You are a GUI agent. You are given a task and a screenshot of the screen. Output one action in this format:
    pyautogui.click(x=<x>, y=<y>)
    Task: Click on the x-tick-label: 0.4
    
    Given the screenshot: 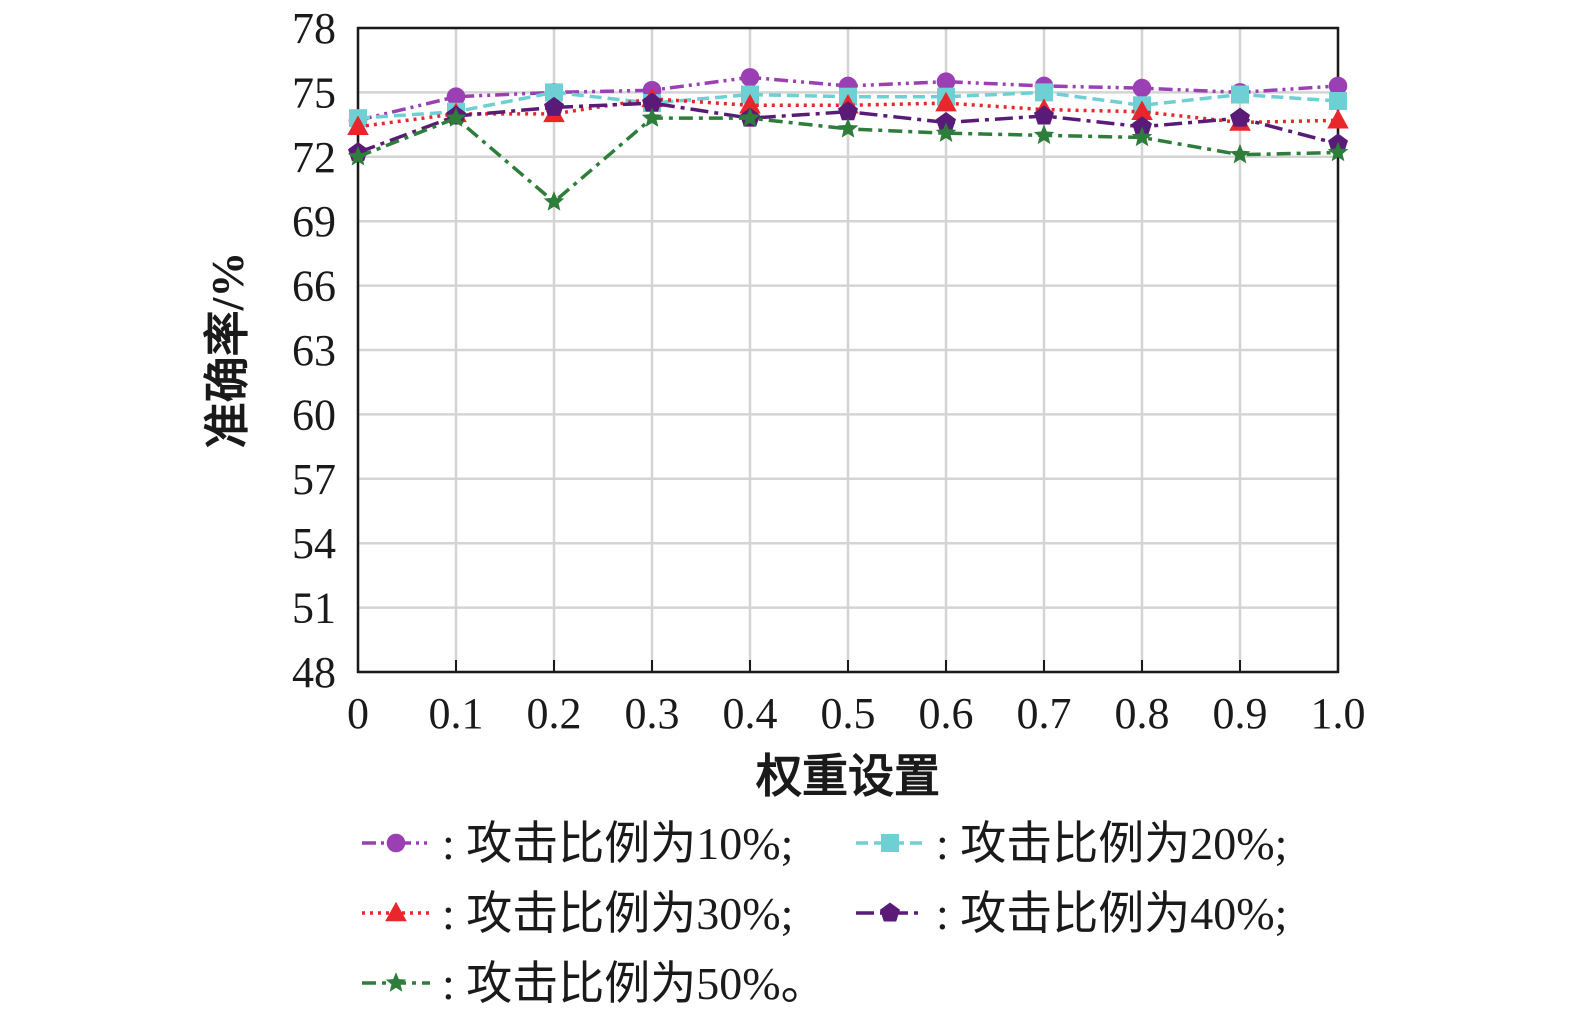 What is the action you would take?
    pyautogui.click(x=750, y=713)
    